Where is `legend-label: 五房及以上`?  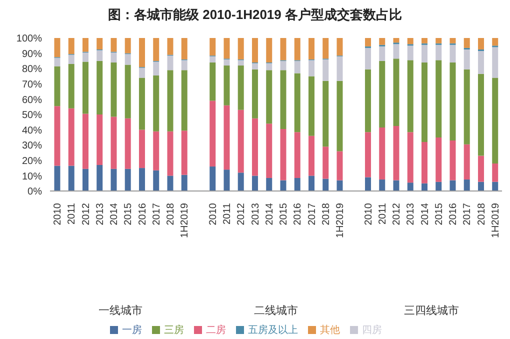
legend-label: 五房及以上 is located at coordinates (273, 330).